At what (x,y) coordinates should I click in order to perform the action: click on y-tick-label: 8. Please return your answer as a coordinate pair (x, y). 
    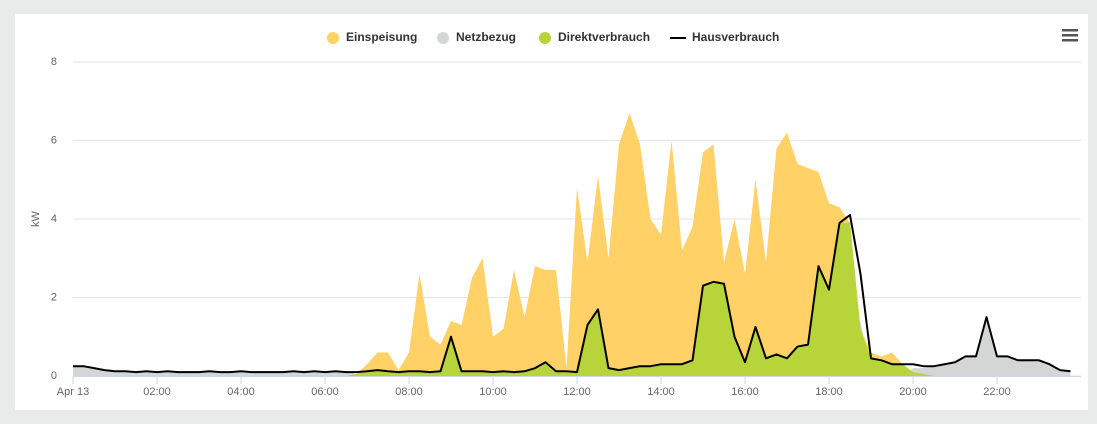
    Looking at the image, I should click on (54, 62).